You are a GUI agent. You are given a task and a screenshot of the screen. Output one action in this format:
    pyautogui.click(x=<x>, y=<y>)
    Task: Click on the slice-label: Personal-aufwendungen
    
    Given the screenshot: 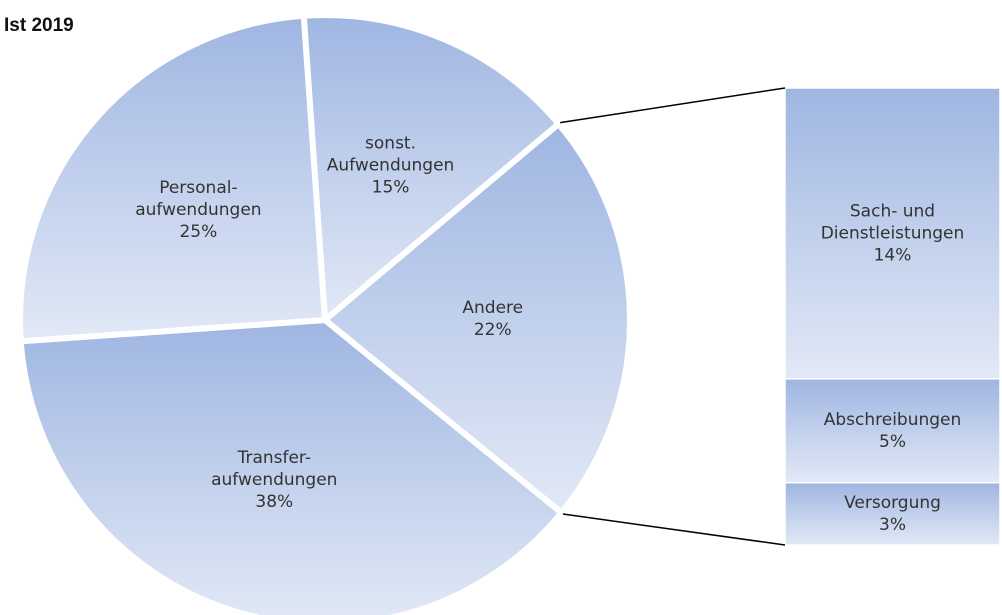 What is the action you would take?
    pyautogui.click(x=198, y=199)
    